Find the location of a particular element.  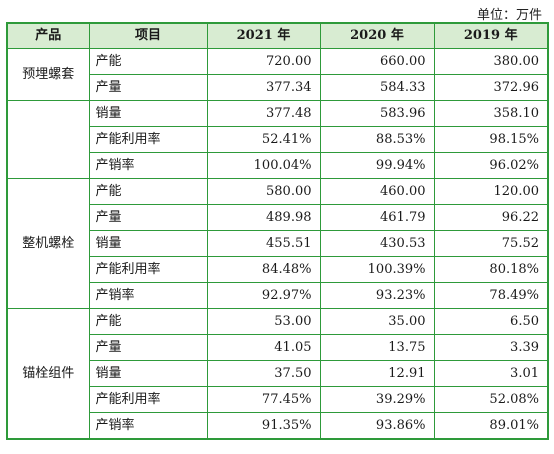

value-2019: 75.52 is located at coordinates (491, 243).